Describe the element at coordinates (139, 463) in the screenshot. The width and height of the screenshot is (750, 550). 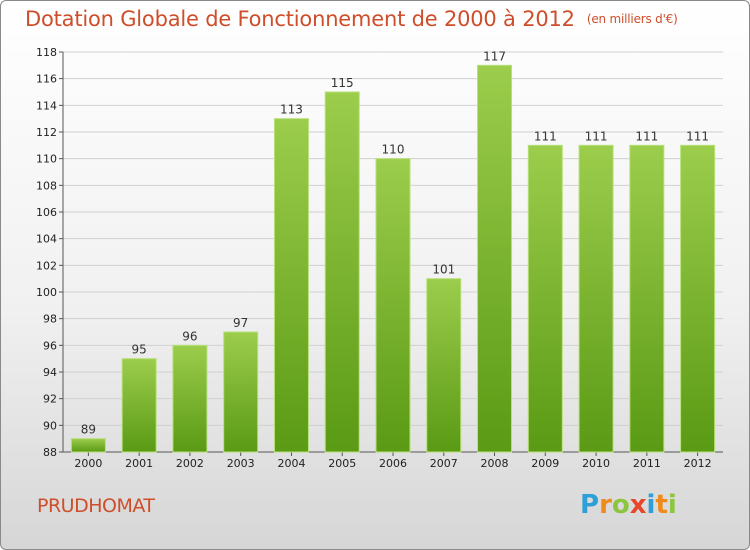
I see `x-tick-label: 2001` at that location.